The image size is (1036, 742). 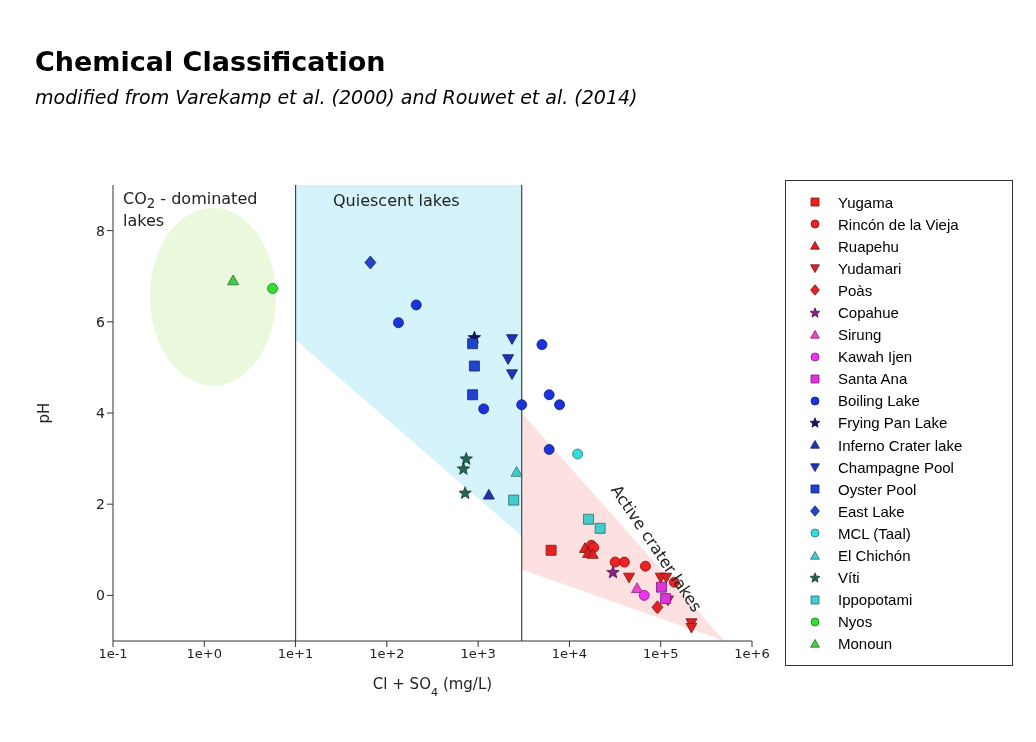 I want to click on legend-label: Yudamari, so click(x=870, y=268).